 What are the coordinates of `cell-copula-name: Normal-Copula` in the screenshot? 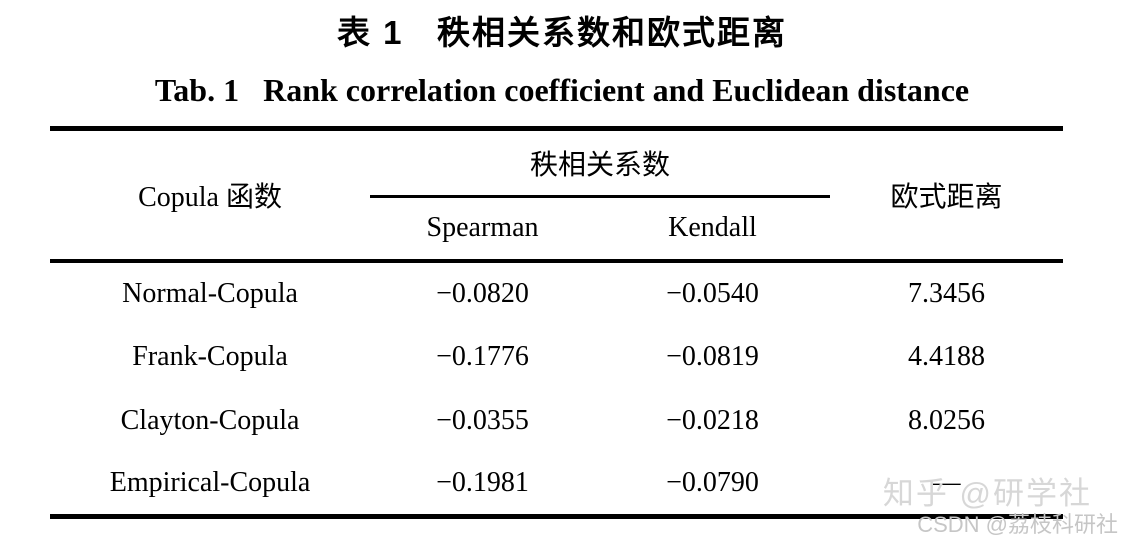 It's located at (210, 293).